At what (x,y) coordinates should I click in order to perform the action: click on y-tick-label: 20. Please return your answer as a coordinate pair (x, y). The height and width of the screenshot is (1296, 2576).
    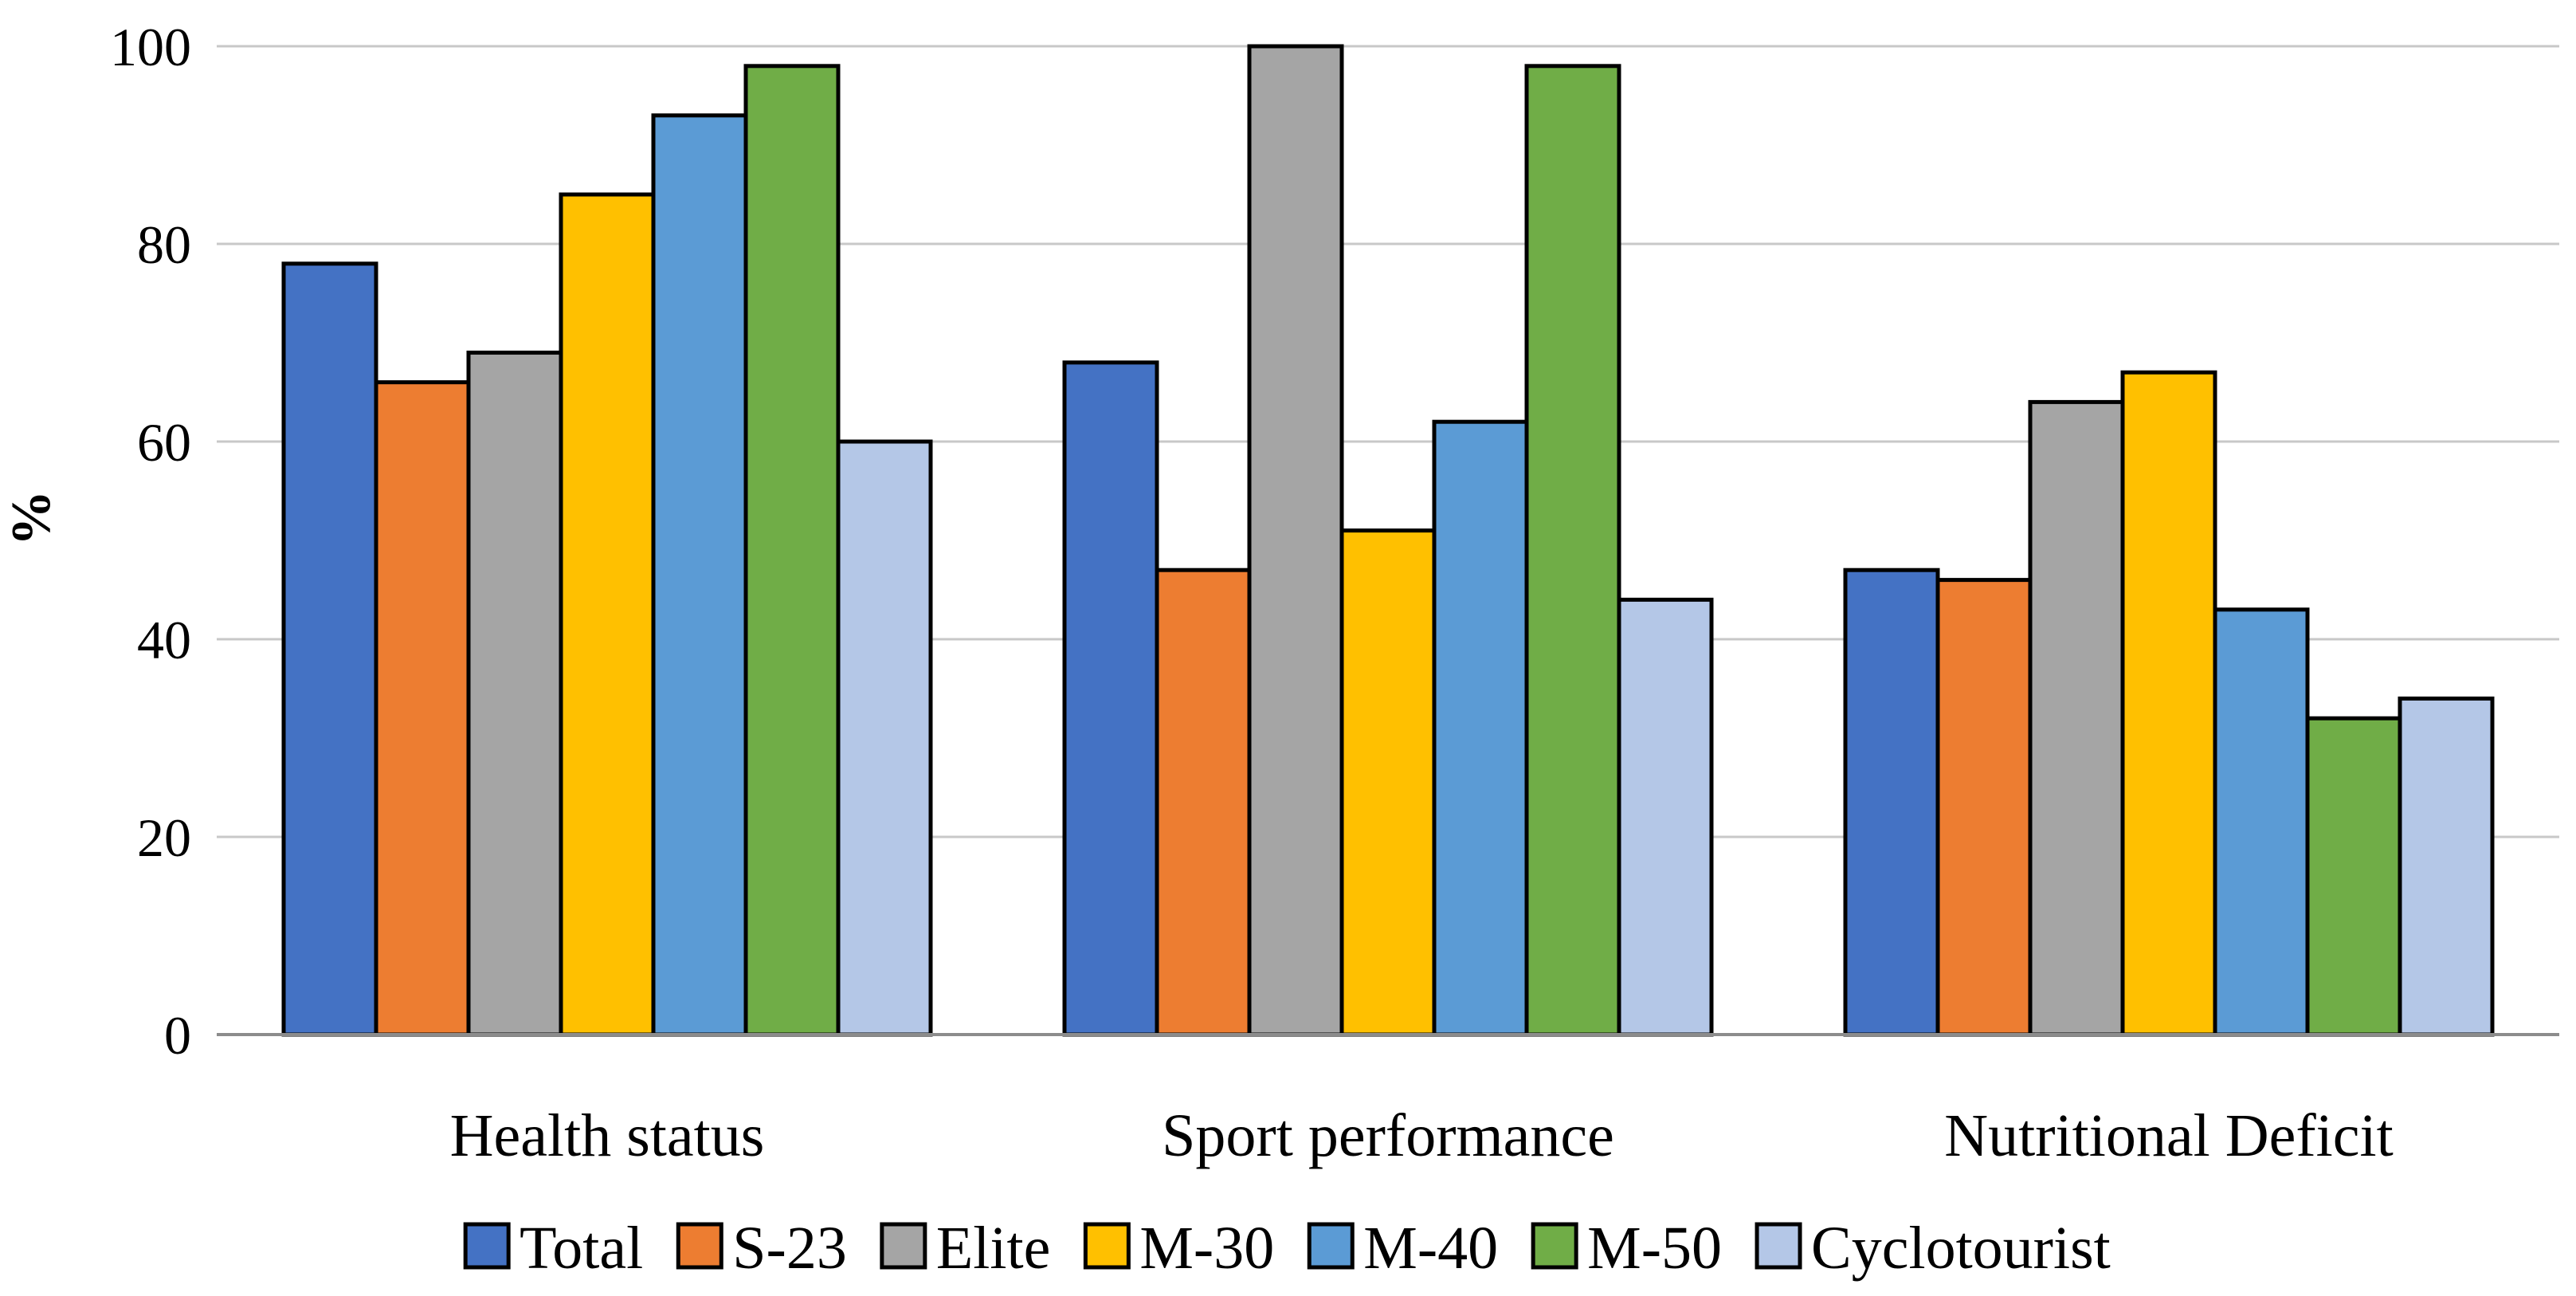
    Looking at the image, I should click on (164, 837).